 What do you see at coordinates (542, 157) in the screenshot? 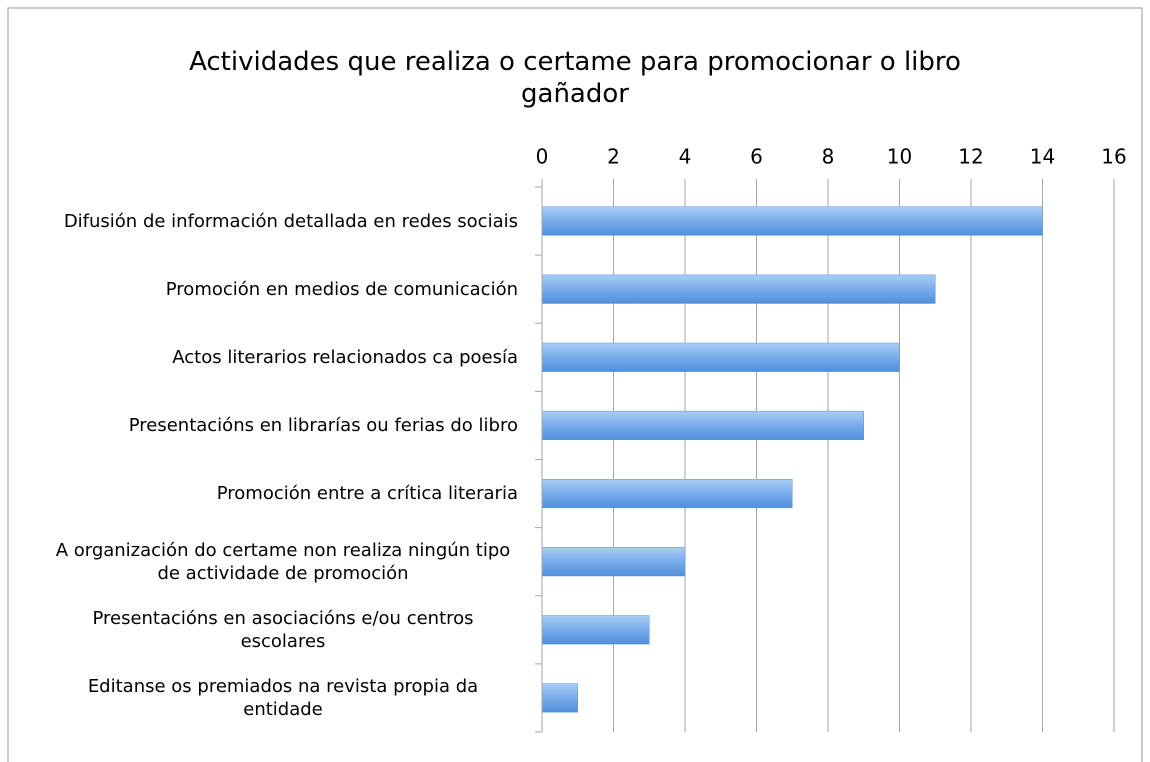
I see `x-tick-label: 0` at bounding box center [542, 157].